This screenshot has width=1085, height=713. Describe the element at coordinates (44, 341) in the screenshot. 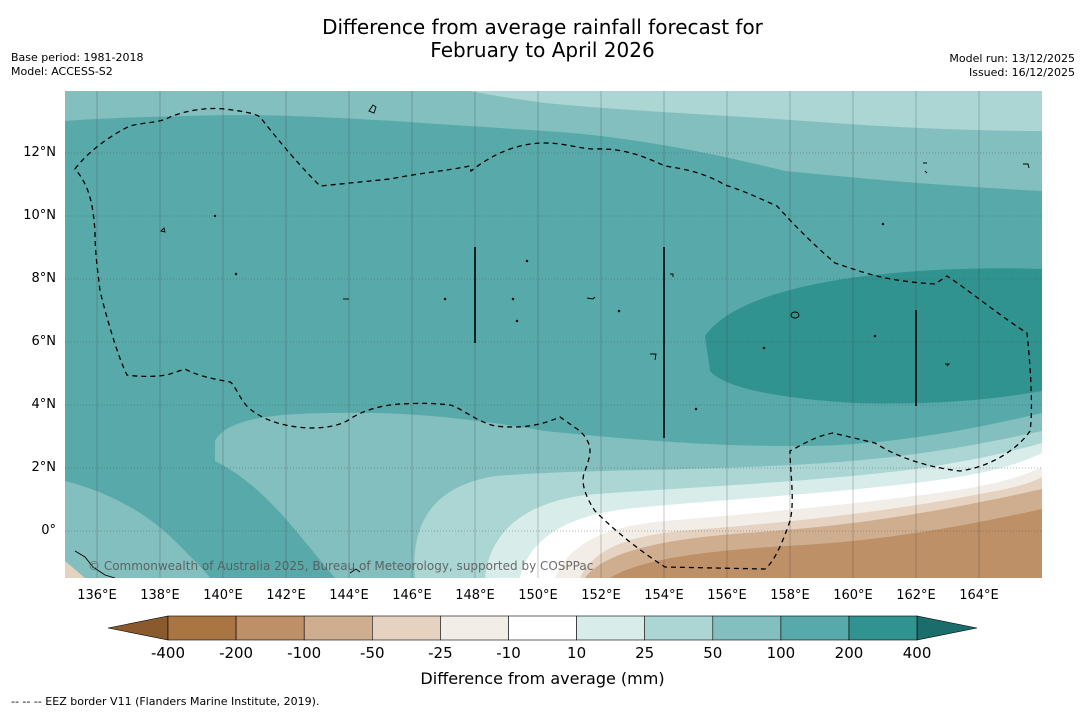

I see `y-tick-label: 6°N` at that location.